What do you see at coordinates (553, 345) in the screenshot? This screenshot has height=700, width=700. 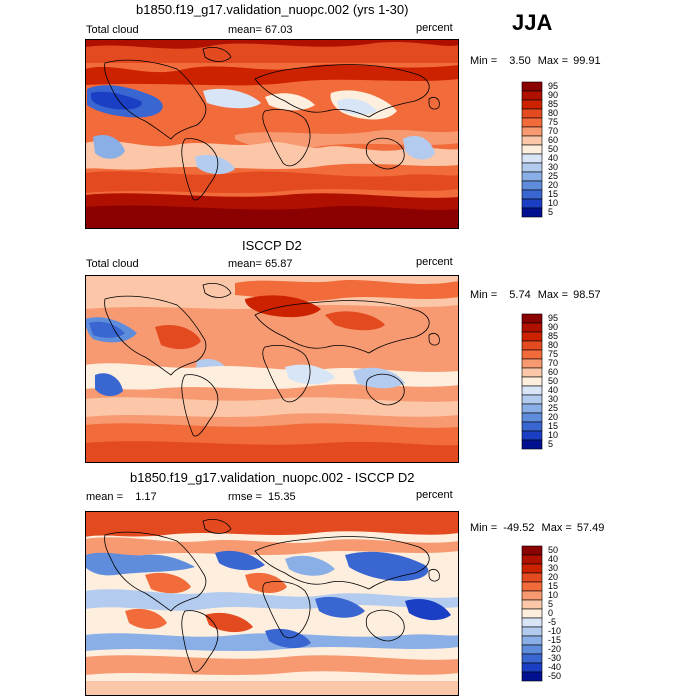 I see `panel-2-colorbar-label: 80` at bounding box center [553, 345].